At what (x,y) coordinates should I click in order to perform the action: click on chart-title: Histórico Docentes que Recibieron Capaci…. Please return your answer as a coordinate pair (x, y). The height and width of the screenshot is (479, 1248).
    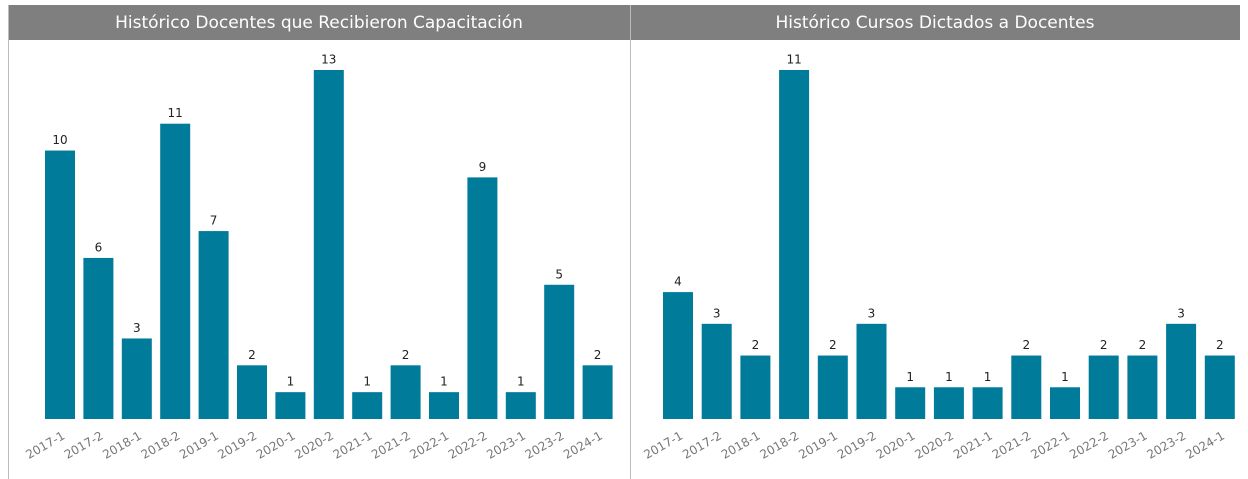
    Looking at the image, I should click on (319, 23).